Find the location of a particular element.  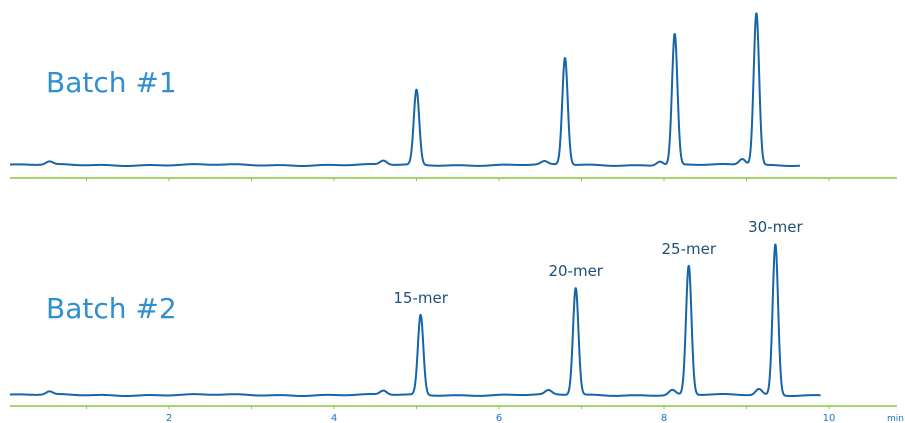

peak-label: 15-mer is located at coordinates (420, 298).